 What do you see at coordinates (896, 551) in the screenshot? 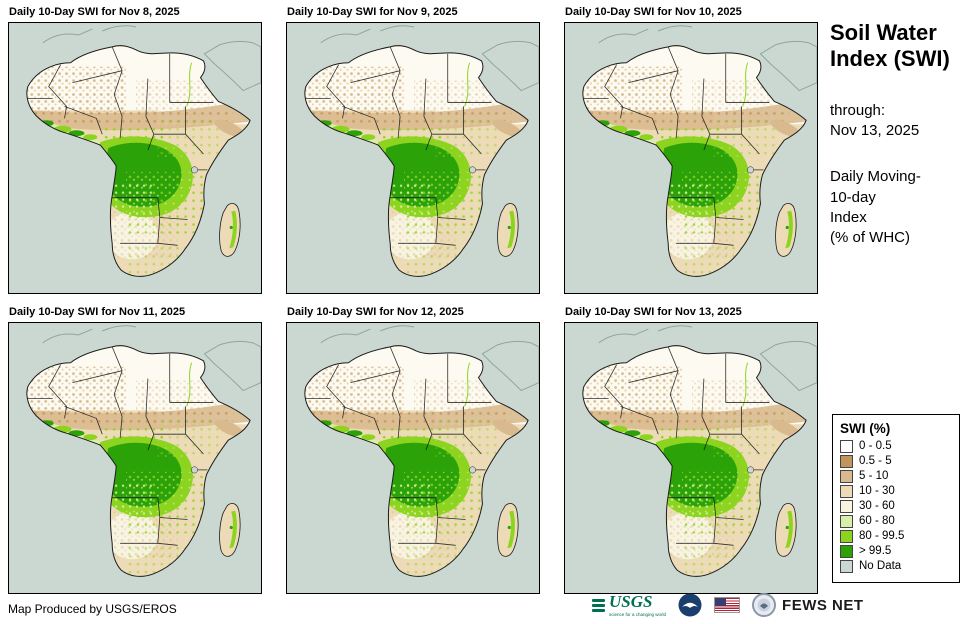
I see `legend-row: > 99.5` at bounding box center [896, 551].